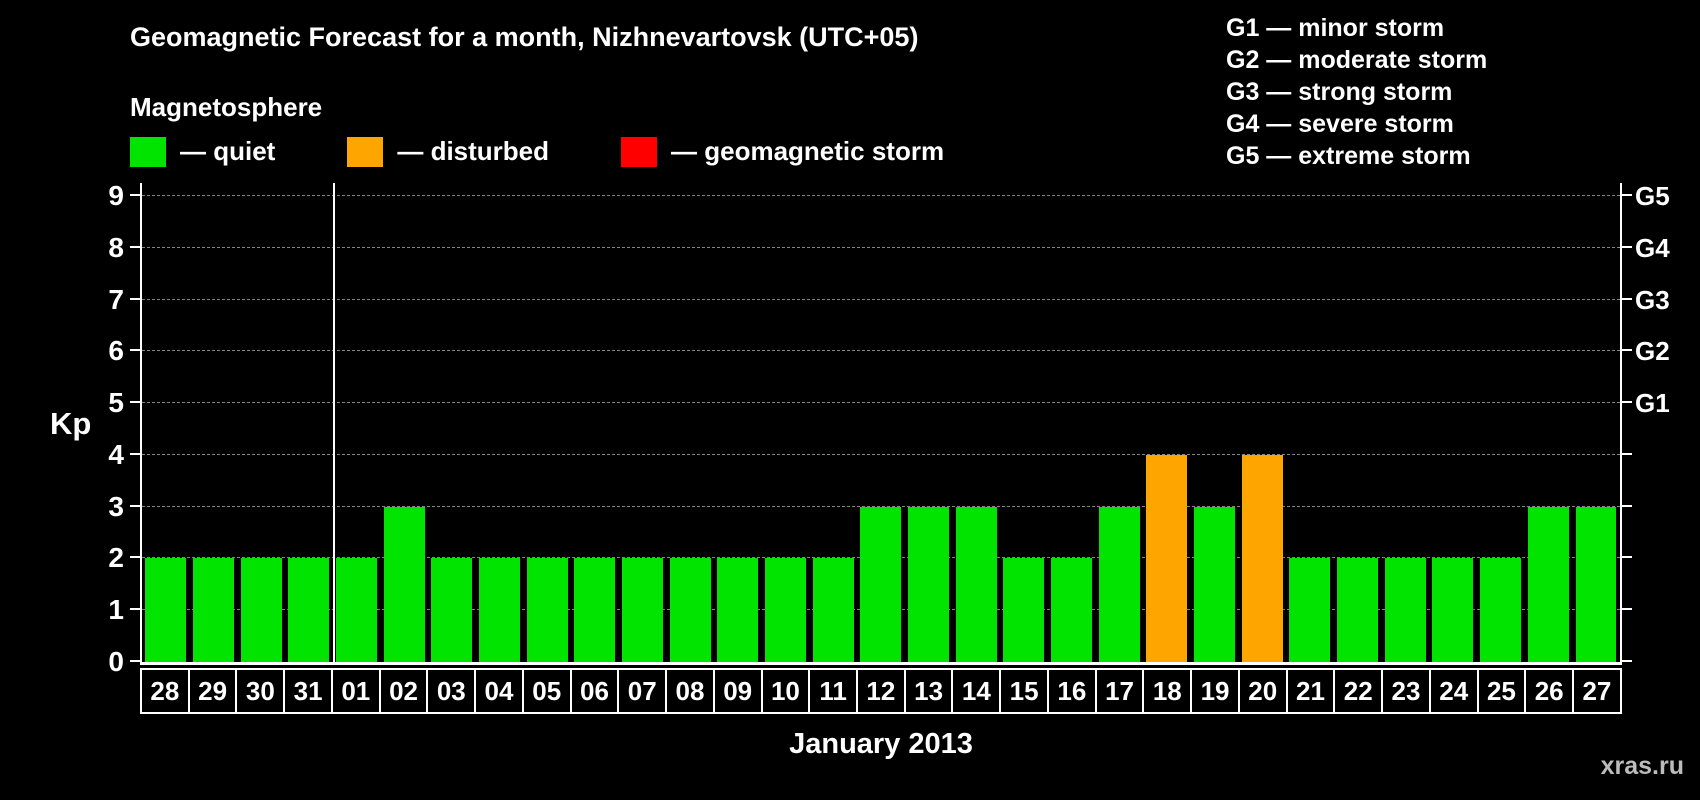  What do you see at coordinates (881, 744) in the screenshot?
I see `x-axis-title: January 2013` at bounding box center [881, 744].